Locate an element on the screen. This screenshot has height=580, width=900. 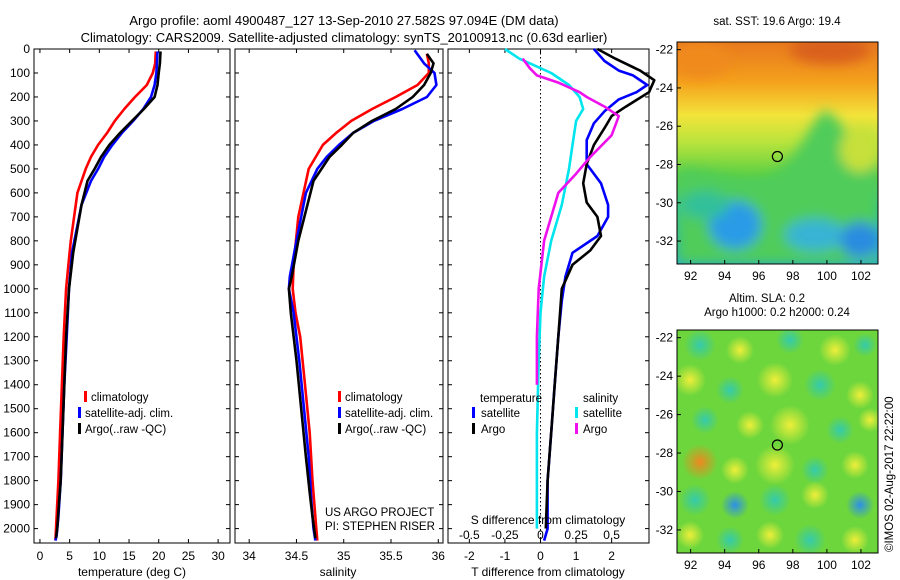
x-tick-label: -1 is located at coordinates (505, 556).